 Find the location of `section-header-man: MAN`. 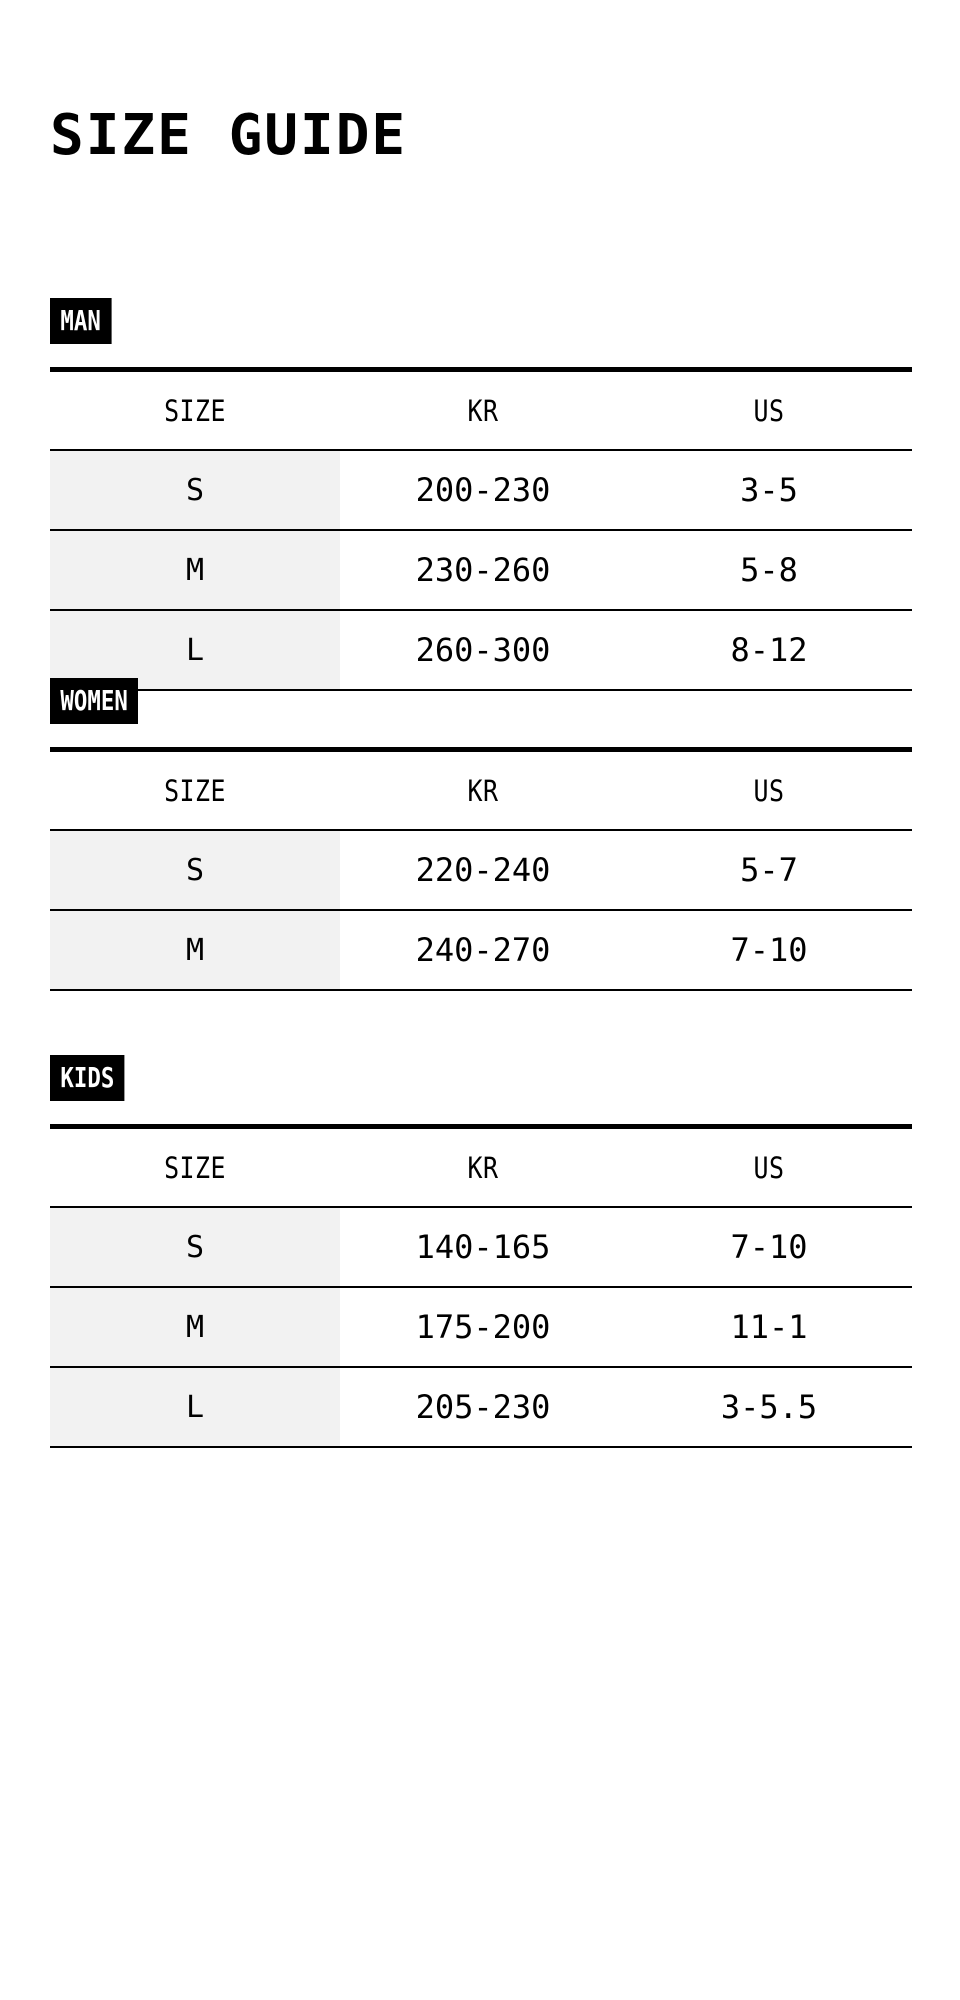

section-header-man: MAN is located at coordinates (481, 335).